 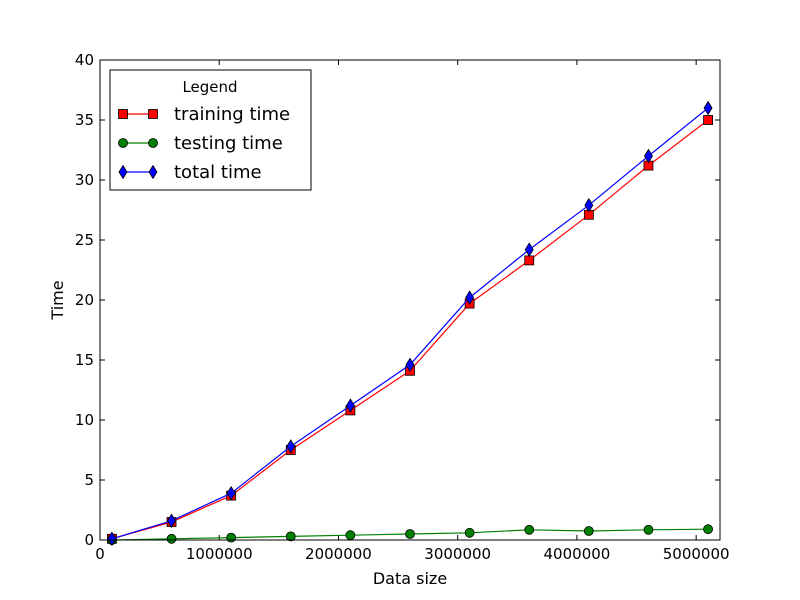 I want to click on y-tick-label: 35, so click(x=84, y=120).